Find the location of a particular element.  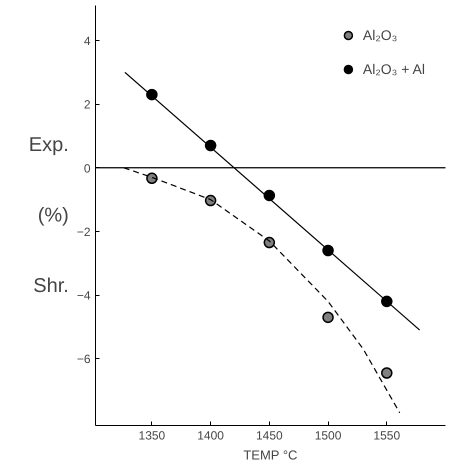

y-tick-label: −2 is located at coordinates (83, 231).